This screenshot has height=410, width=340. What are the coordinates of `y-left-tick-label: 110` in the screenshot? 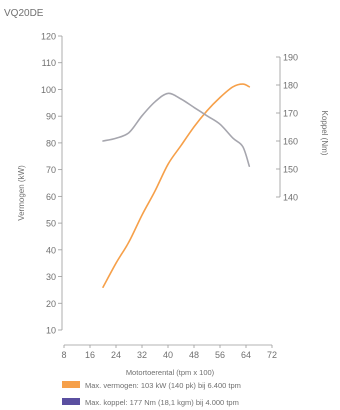 It's located at (49, 63).